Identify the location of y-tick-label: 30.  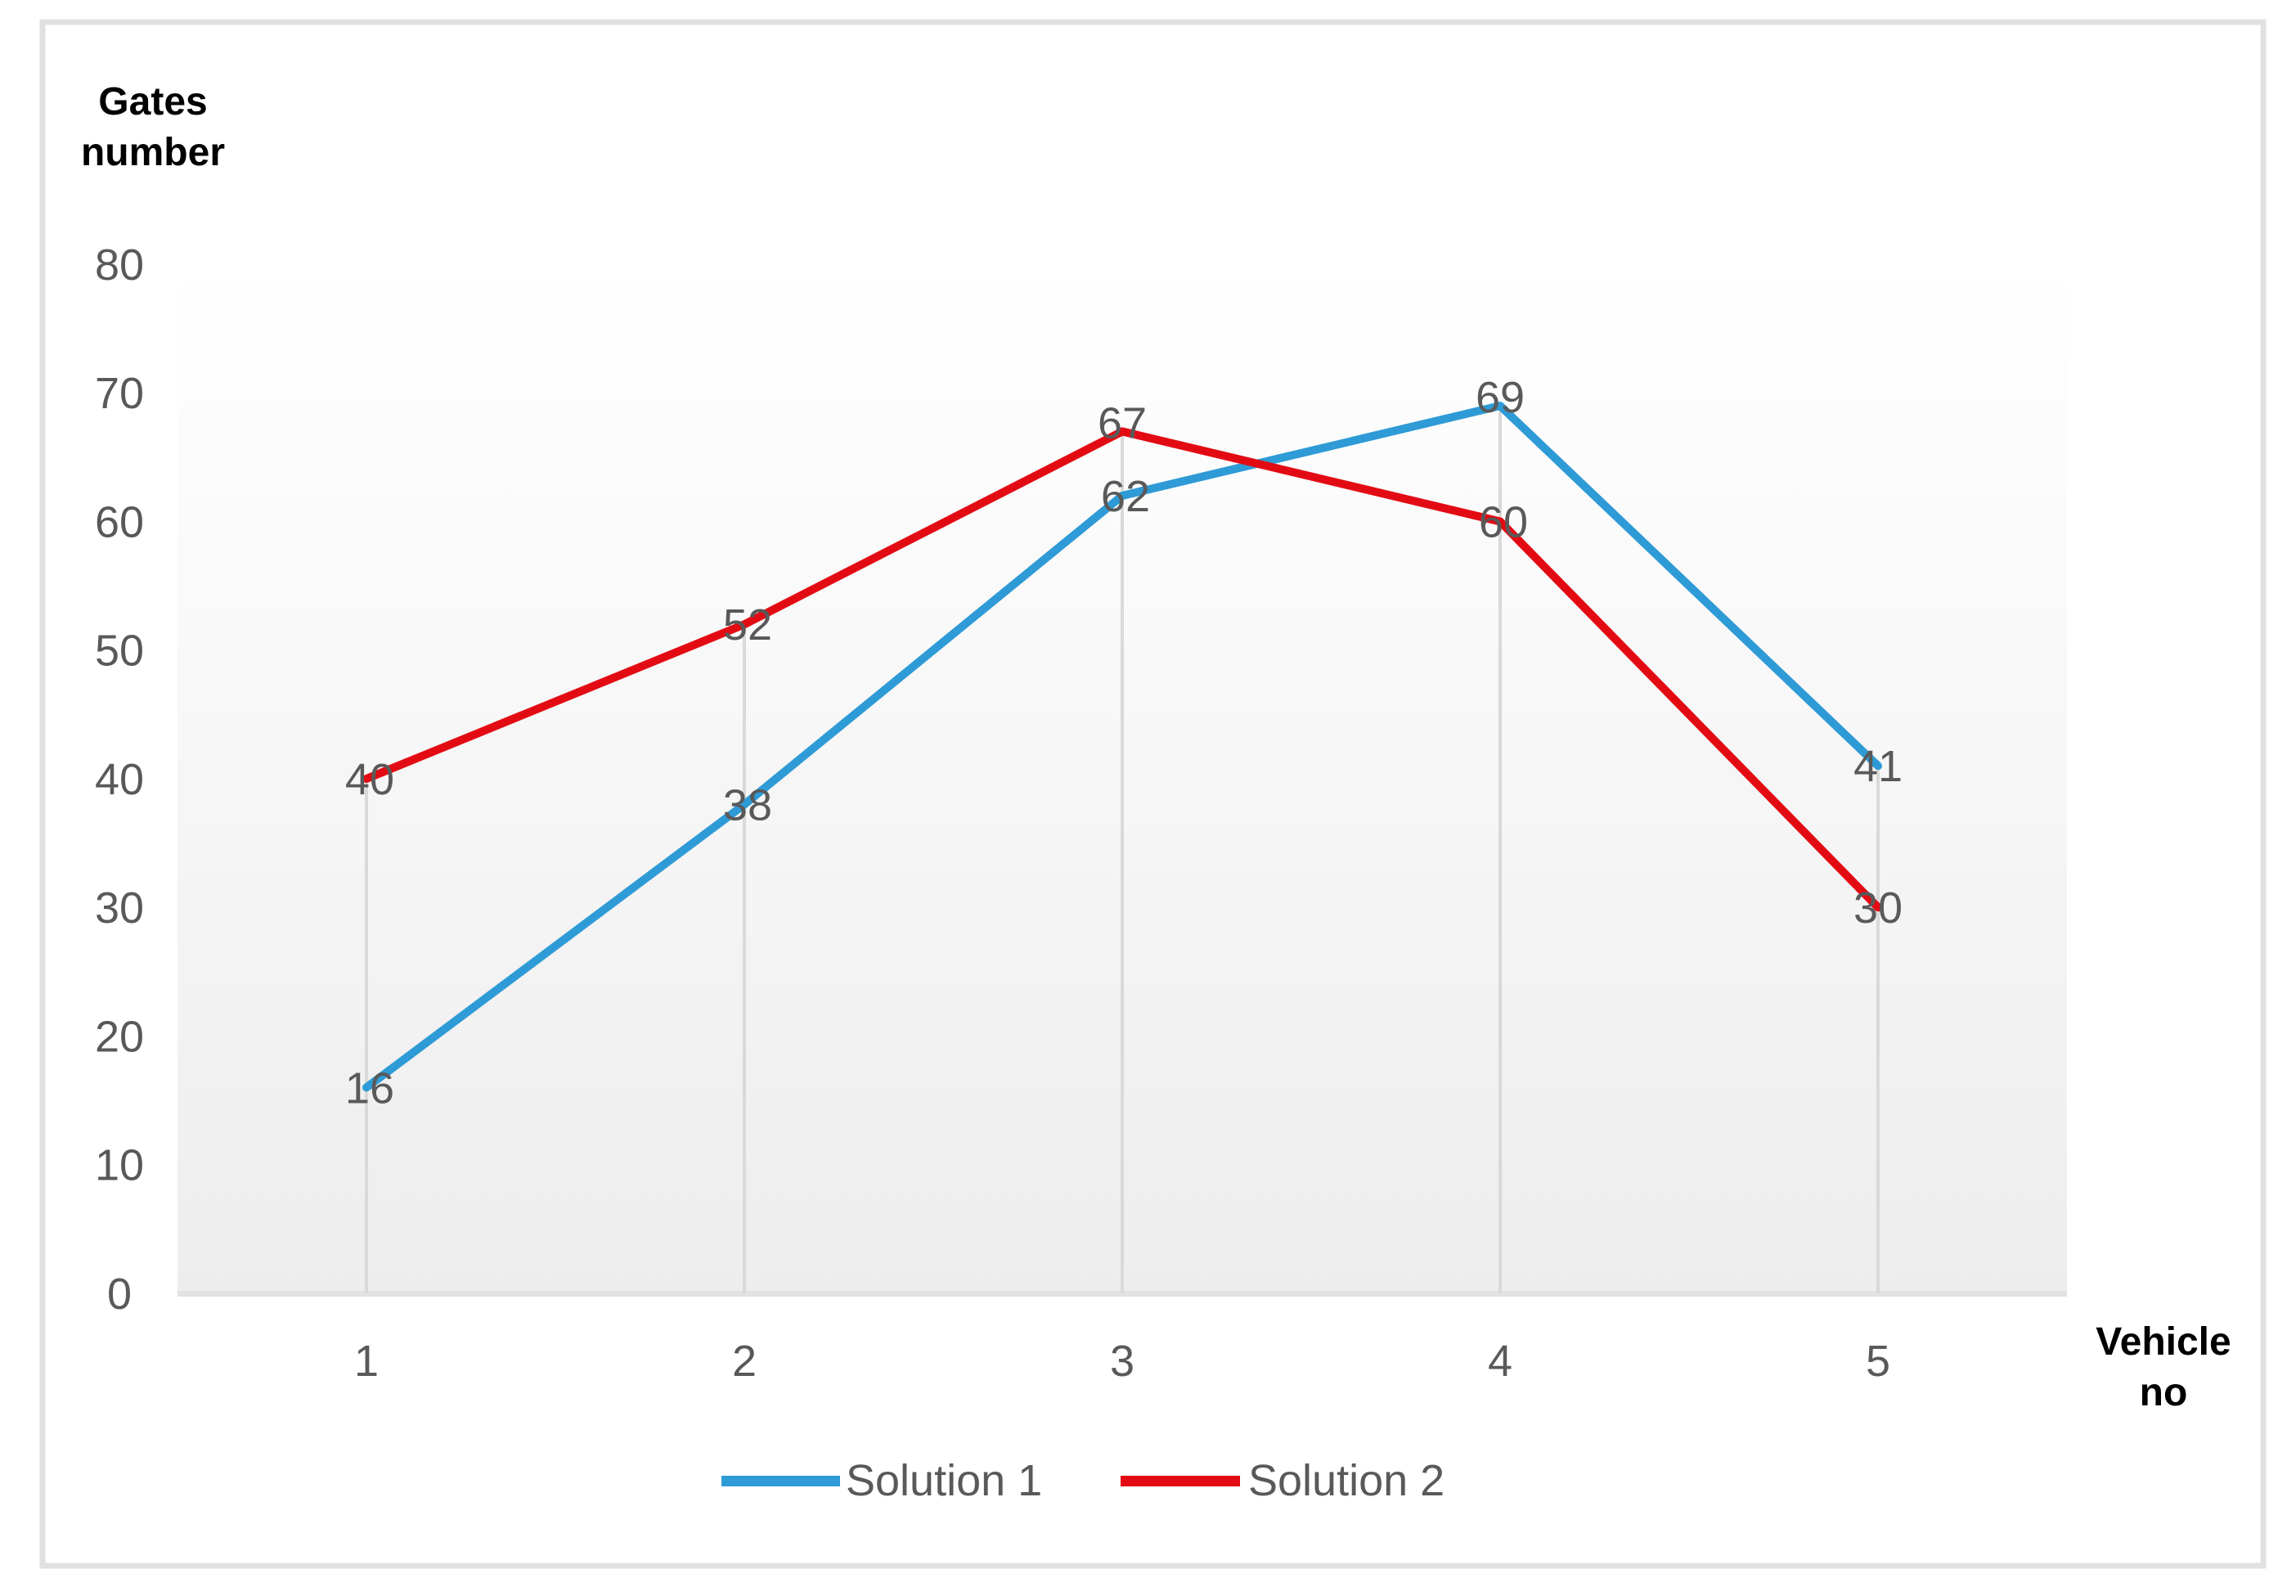
(119, 908).